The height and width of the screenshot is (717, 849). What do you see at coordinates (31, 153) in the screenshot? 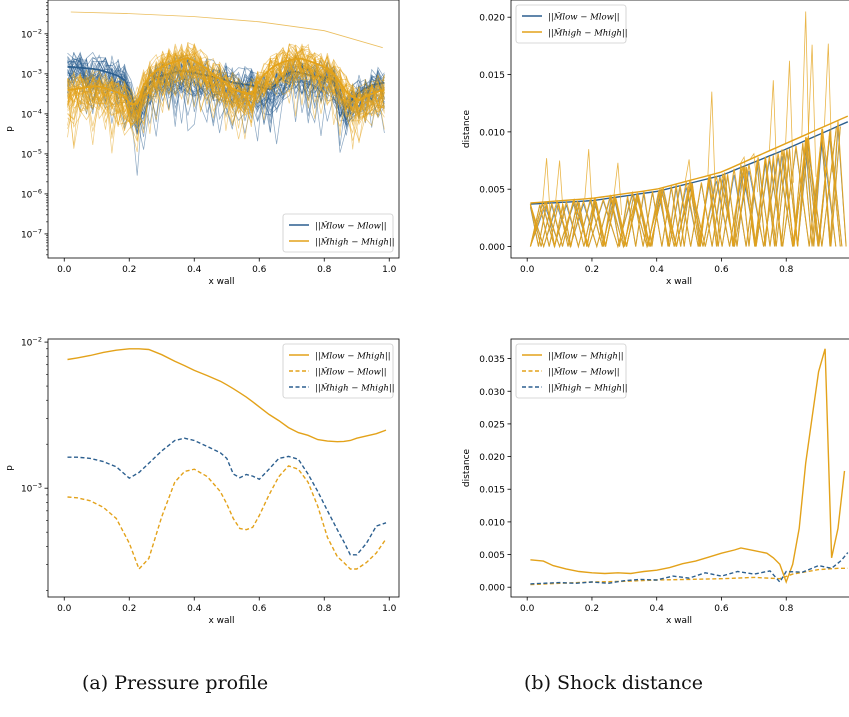
I see `y-tick-label: 10⁻⁵` at bounding box center [31, 153].